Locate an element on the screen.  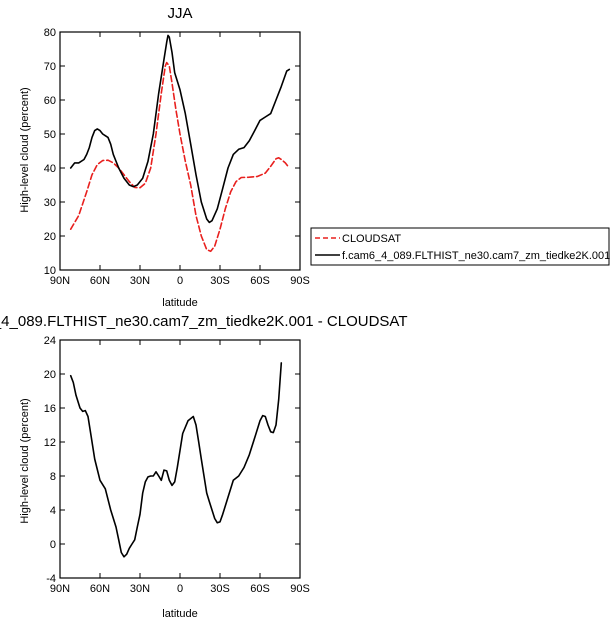
top-x-axis-label: latitude is located at coordinates (179, 303).